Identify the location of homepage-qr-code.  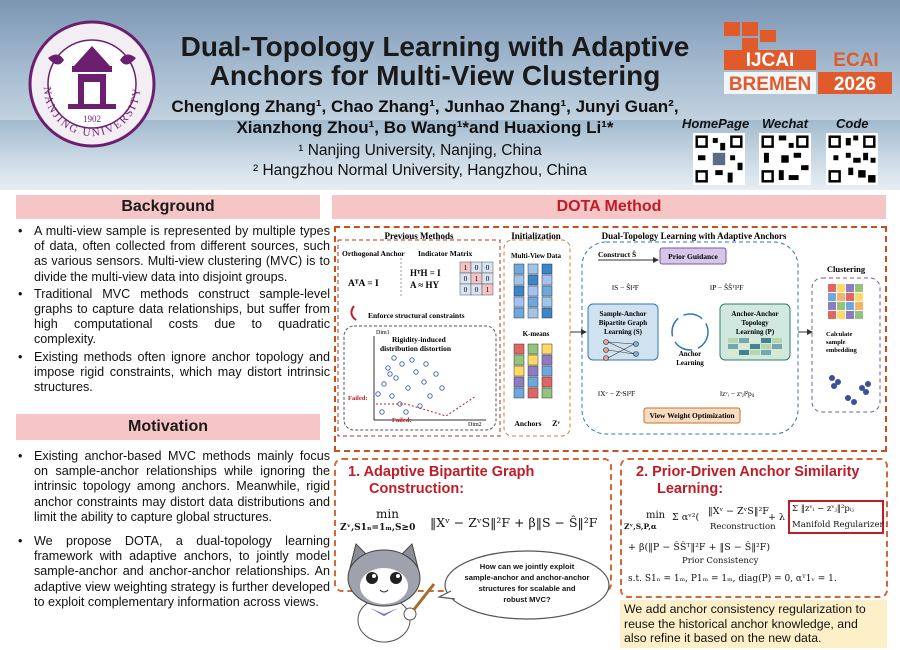
(719, 159).